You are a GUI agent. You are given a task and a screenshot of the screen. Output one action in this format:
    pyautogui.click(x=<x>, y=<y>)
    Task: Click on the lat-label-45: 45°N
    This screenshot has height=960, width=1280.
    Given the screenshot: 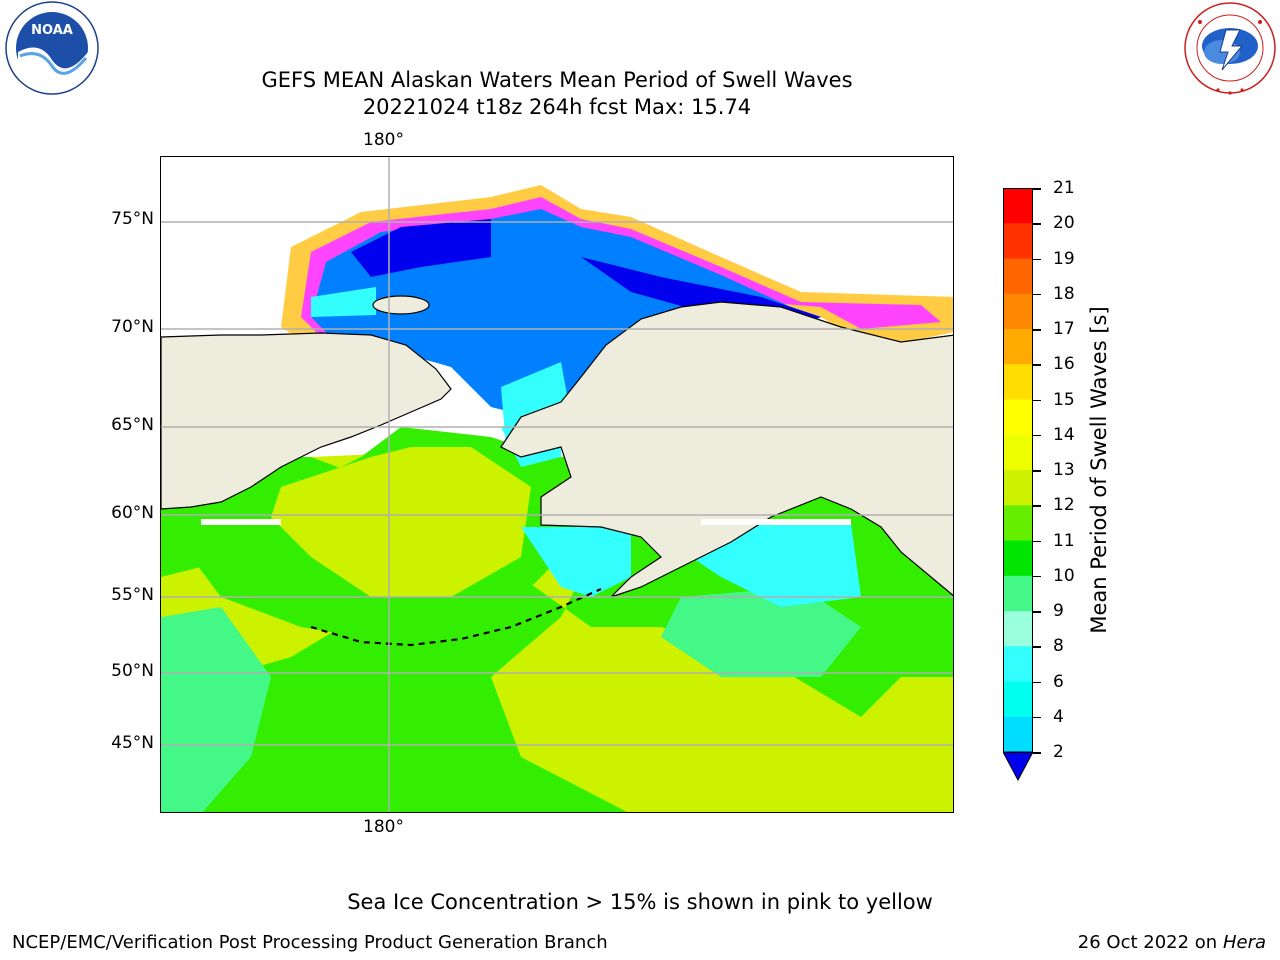 What is the action you would take?
    pyautogui.click(x=132, y=743)
    